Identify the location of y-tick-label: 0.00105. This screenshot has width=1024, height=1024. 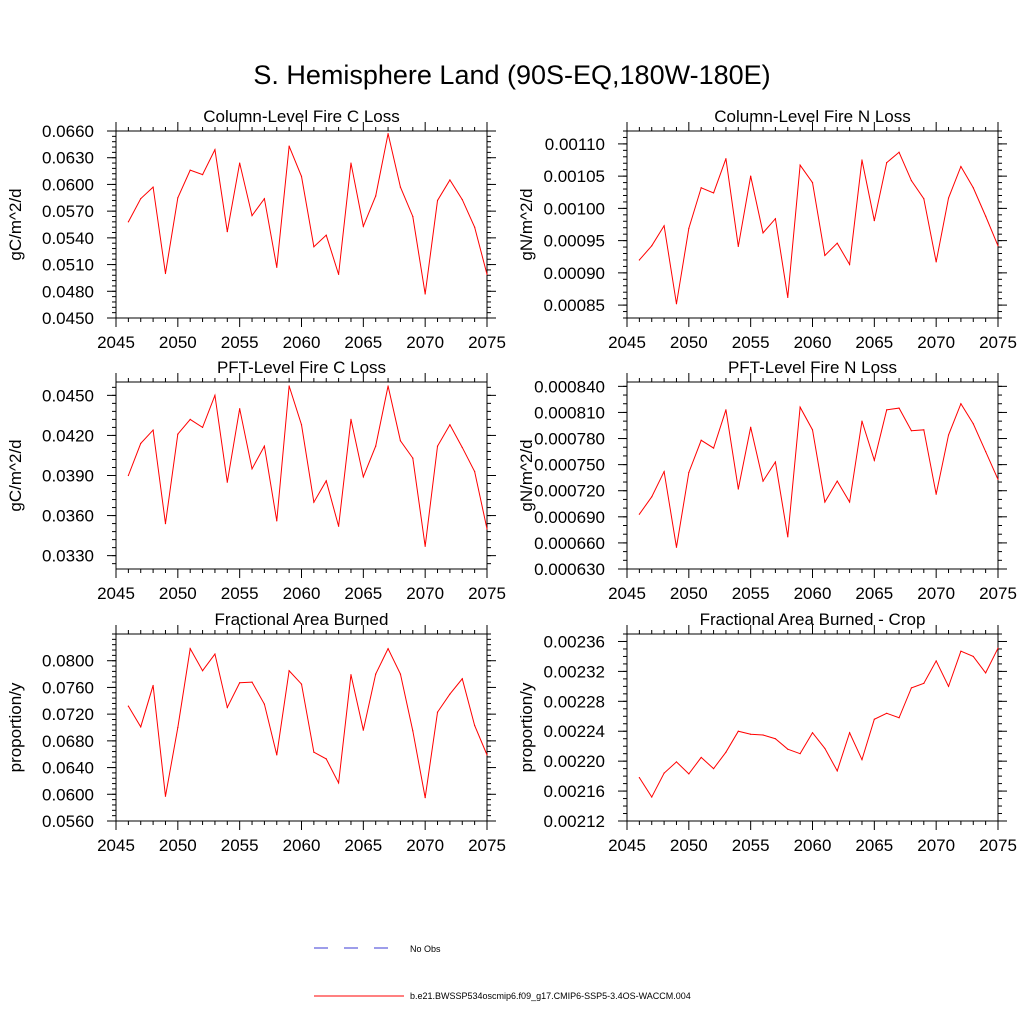
(574, 176).